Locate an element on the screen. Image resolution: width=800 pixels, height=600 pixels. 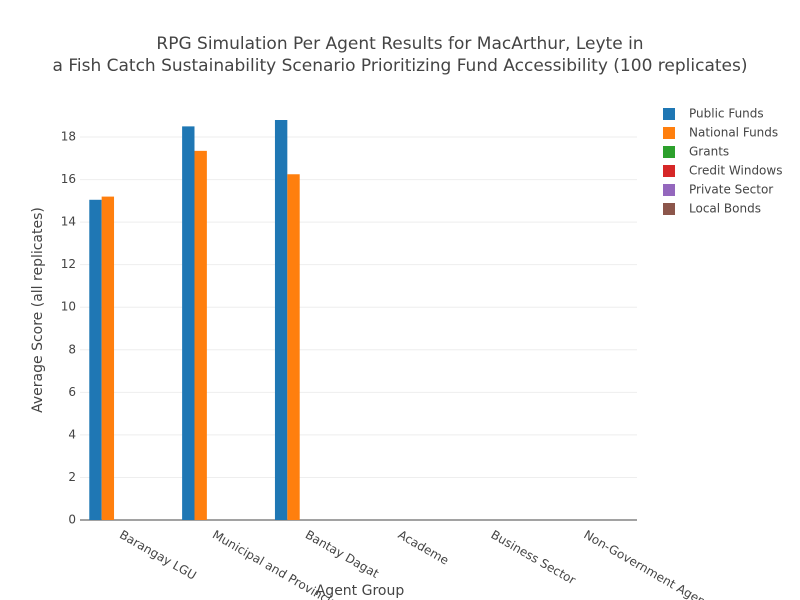
legend-label: Public Funds is located at coordinates (726, 114).